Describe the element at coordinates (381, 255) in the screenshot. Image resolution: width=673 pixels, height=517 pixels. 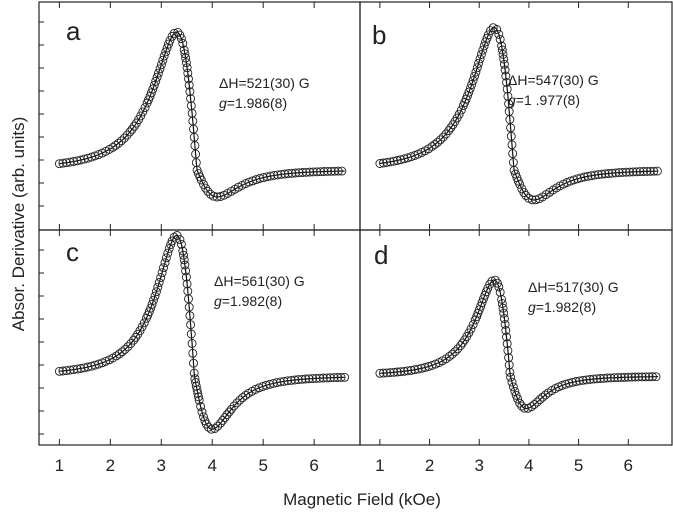
I see `panel-letter: d` at that location.